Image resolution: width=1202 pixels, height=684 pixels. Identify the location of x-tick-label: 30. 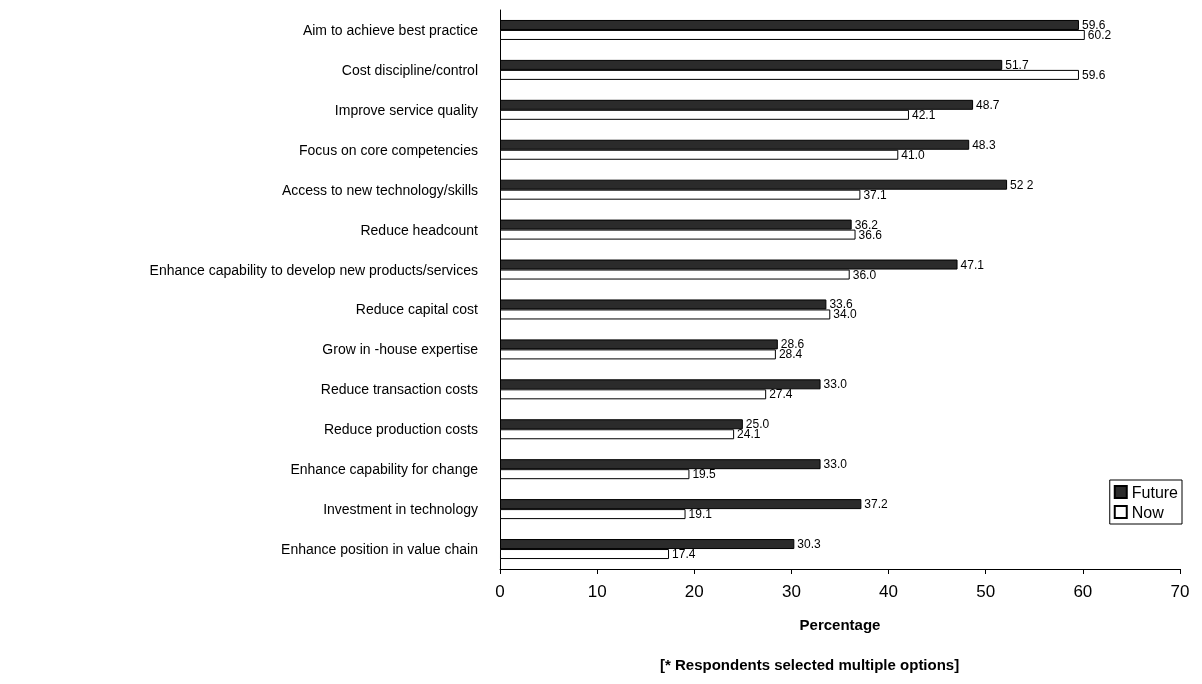
(791, 591).